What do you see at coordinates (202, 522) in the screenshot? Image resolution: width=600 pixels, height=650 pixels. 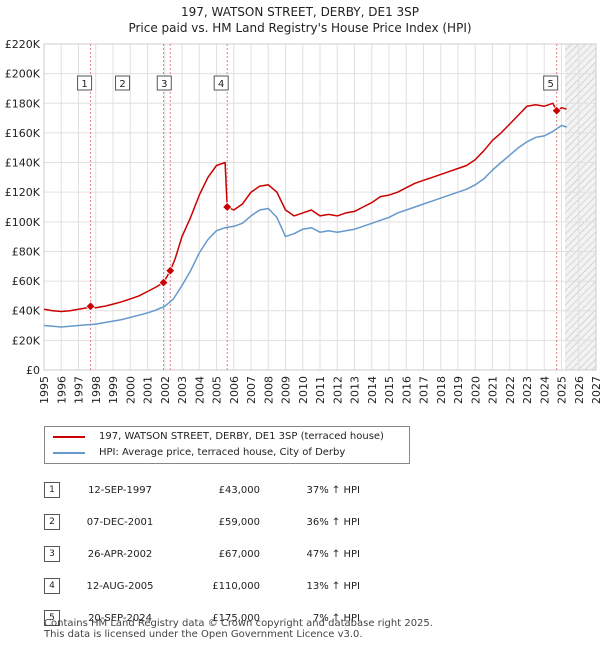 I see `table-row: 2 07-DEC-2001 £59,000 36% ↑ HPI` at bounding box center [202, 522].